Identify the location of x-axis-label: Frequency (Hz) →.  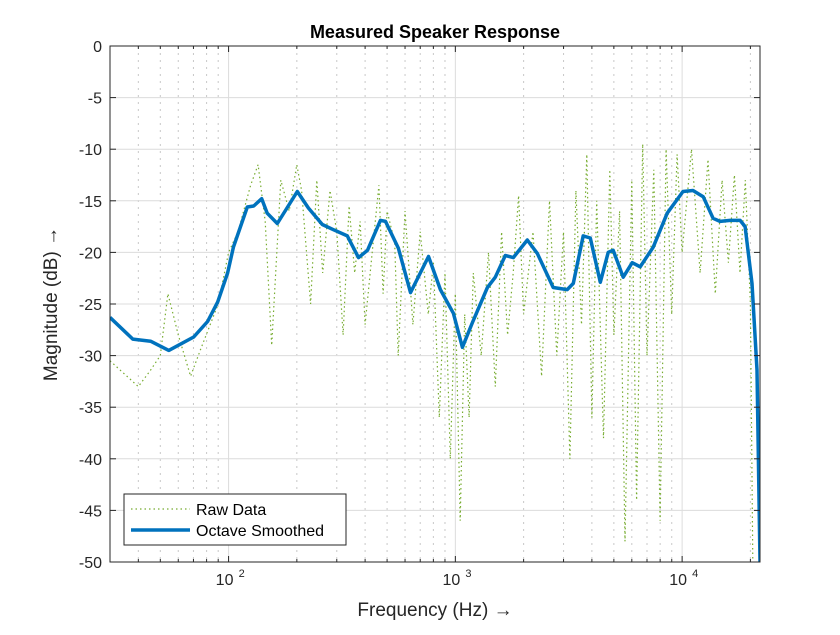
(434, 610).